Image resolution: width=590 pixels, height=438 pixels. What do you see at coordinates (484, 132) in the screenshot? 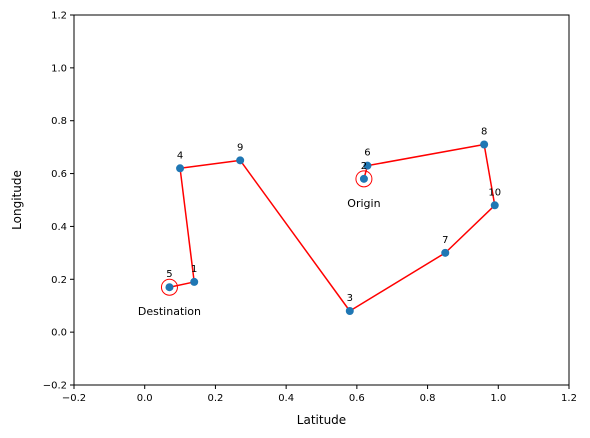
I see `point-label-8: 8` at bounding box center [484, 132].